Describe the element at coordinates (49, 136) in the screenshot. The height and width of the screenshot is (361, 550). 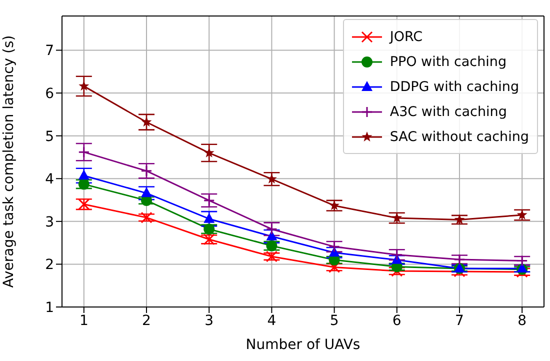
I see `y-tick-label: 5` at that location.